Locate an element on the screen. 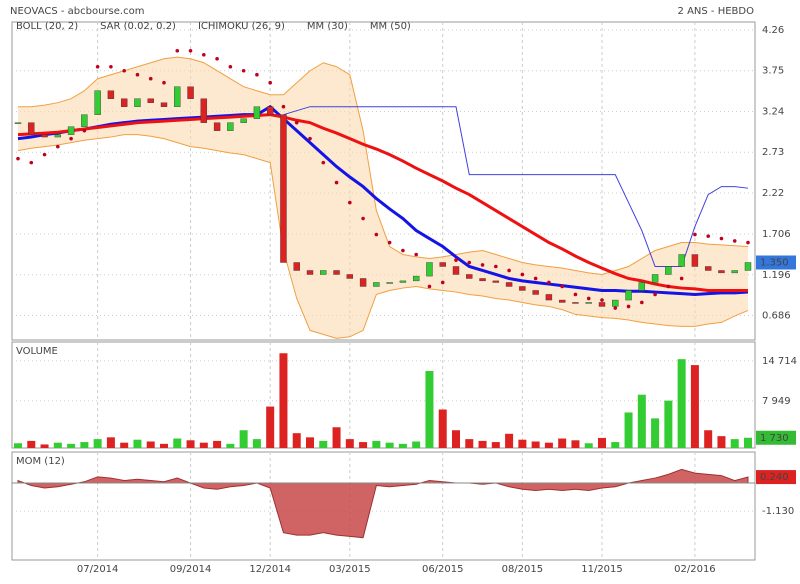 This screenshot has width=800, height=584. current-badge is located at coordinates (776, 437).